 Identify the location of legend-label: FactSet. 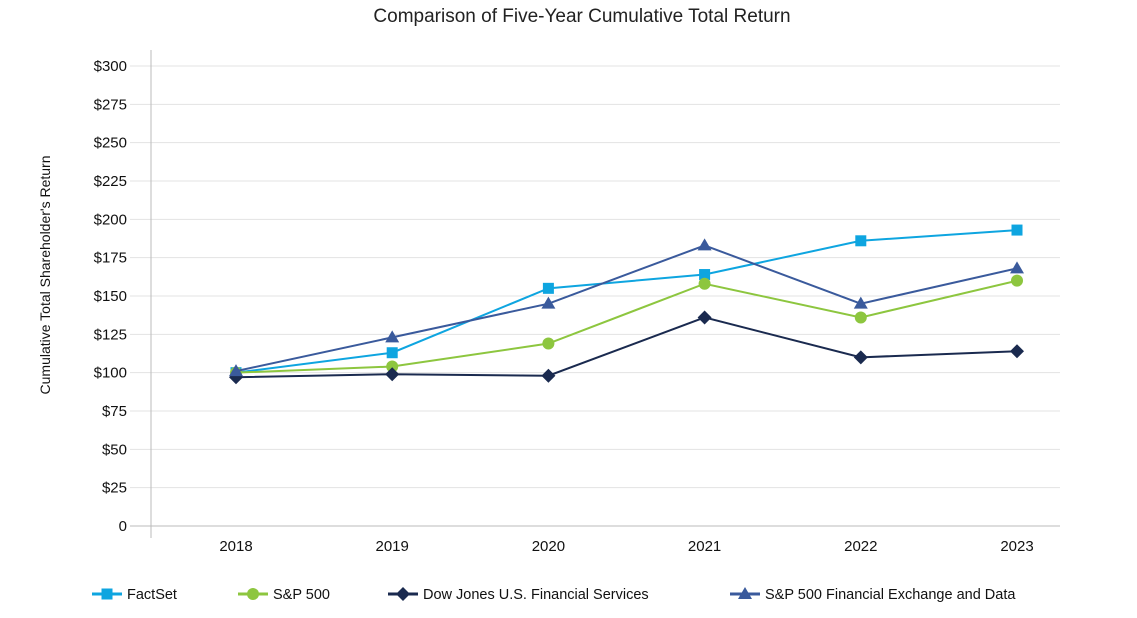
(152, 595).